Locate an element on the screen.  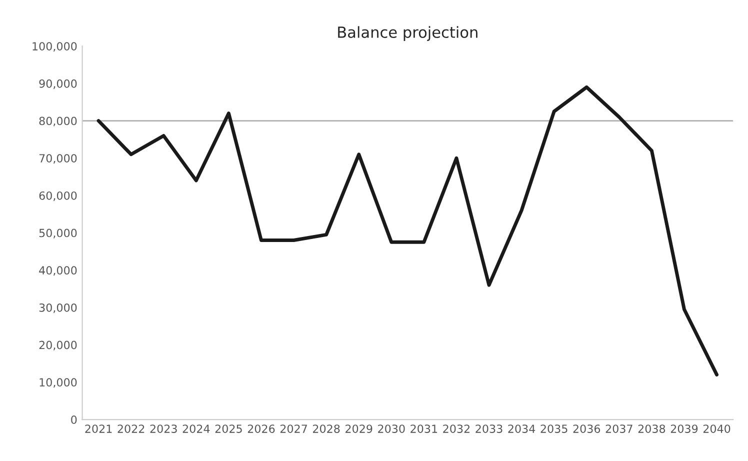
y-tick-label: 100,000 is located at coordinates (54, 47).